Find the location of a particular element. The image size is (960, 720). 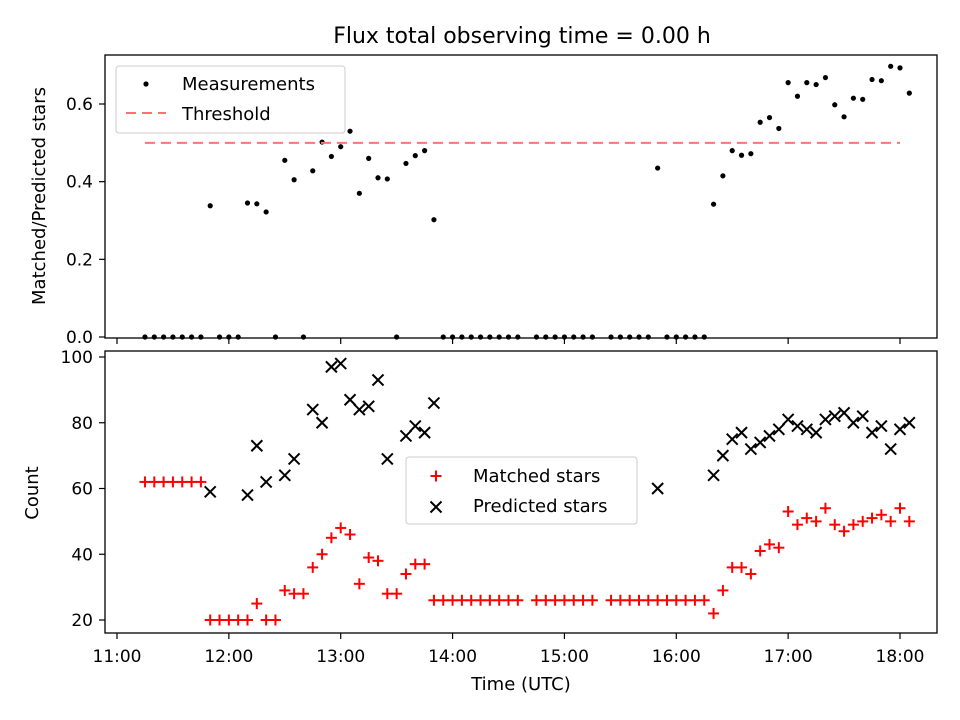

top-y-axis-label: Matched/Predicted stars is located at coordinates (39, 196).